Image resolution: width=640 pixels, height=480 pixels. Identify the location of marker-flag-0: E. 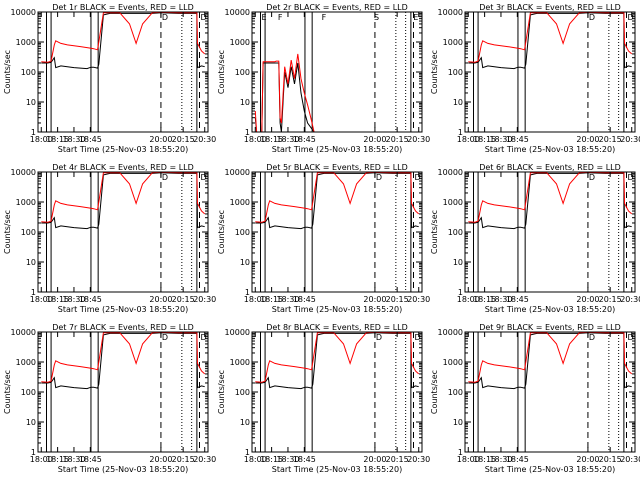
(264, 17).